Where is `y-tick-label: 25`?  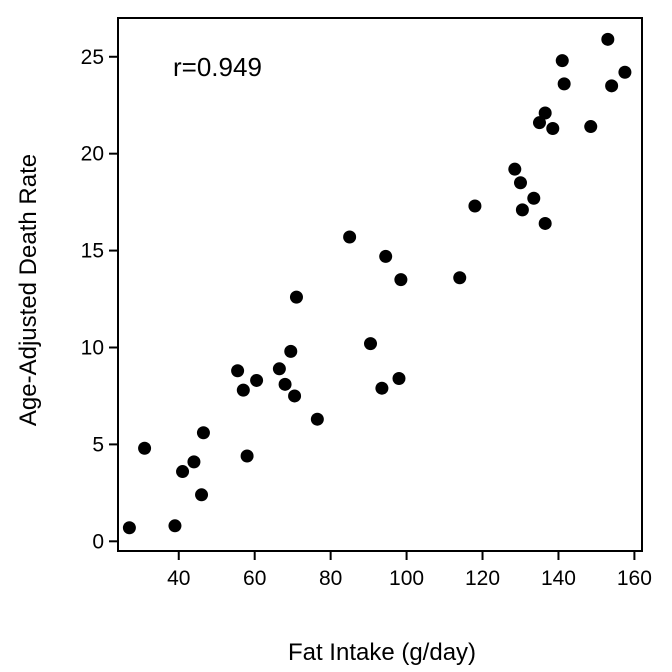
y-tick-label: 25 is located at coordinates (92, 57).